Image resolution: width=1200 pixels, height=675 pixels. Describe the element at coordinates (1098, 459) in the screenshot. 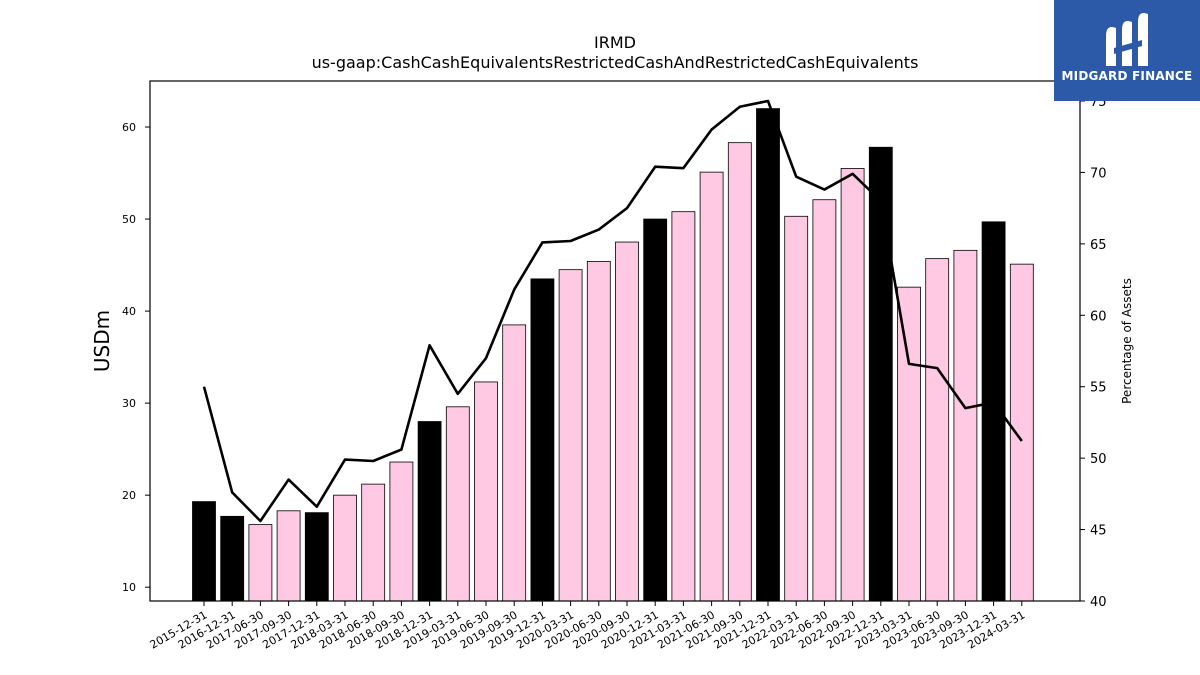

I see `y2-tick-label-50: 50` at that location.